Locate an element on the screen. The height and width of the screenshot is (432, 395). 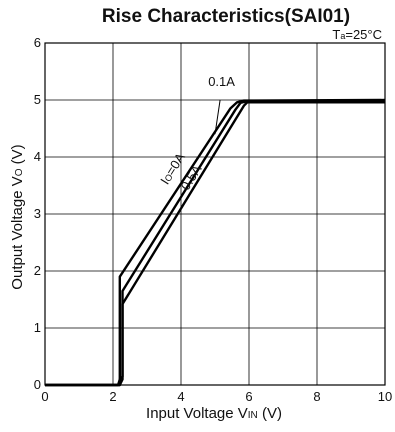
y-tick-label: 4 is located at coordinates (37, 156).